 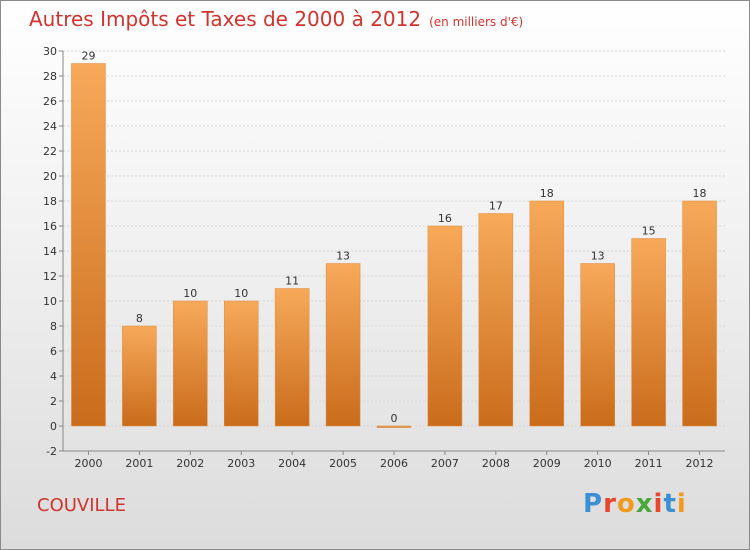 I want to click on bar-2003, so click(x=241, y=363).